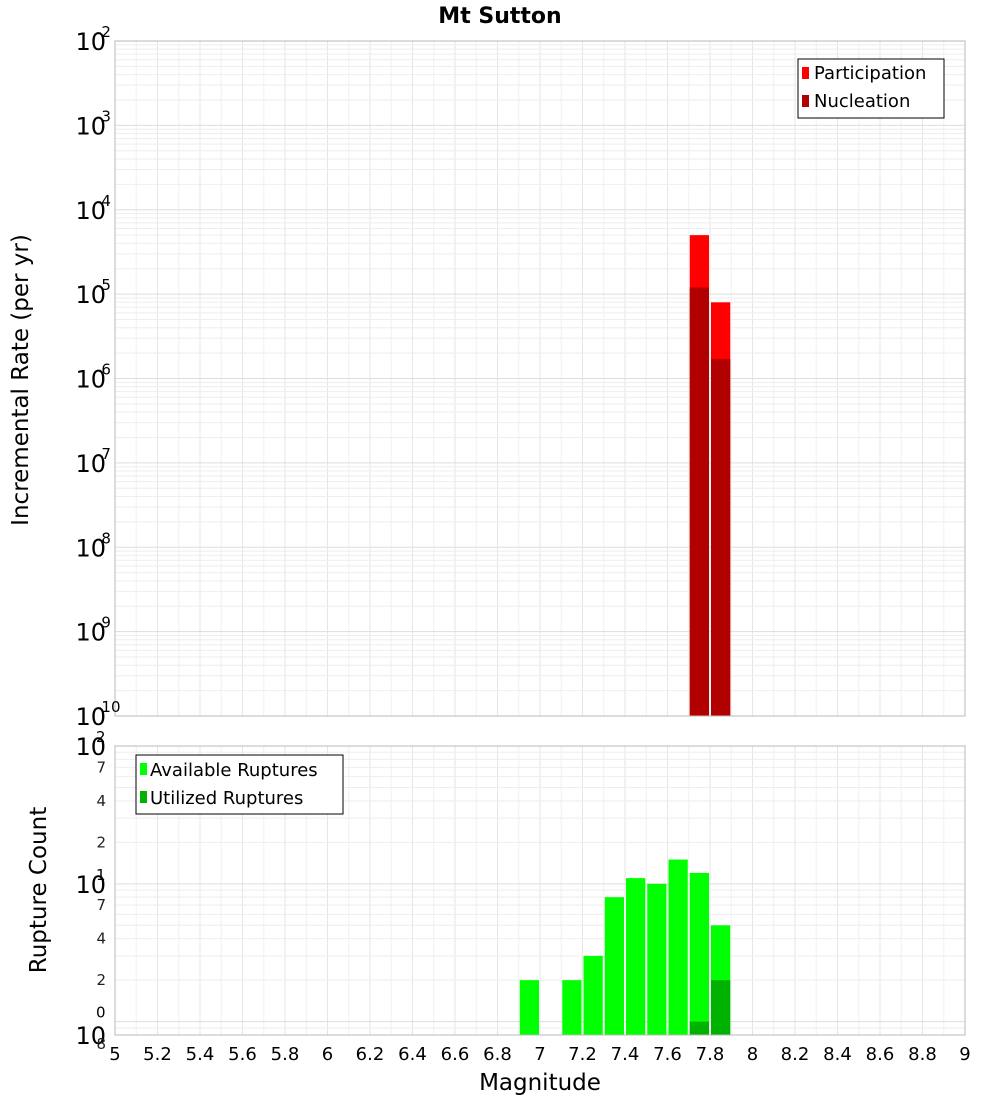 This screenshot has width=1000, height=1100. I want to click on legend-swatch-available-ruptures, so click(143, 769).